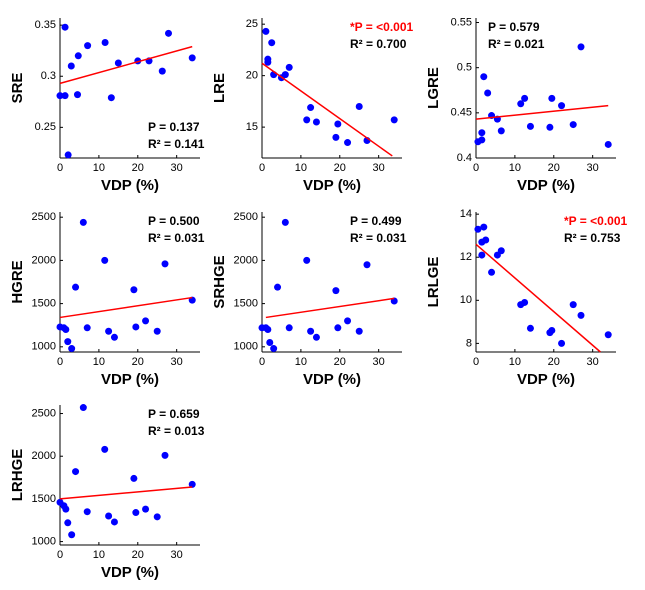  What do you see at coordinates (466, 300) in the screenshot?
I see `y-tick-label: 10` at bounding box center [466, 300].